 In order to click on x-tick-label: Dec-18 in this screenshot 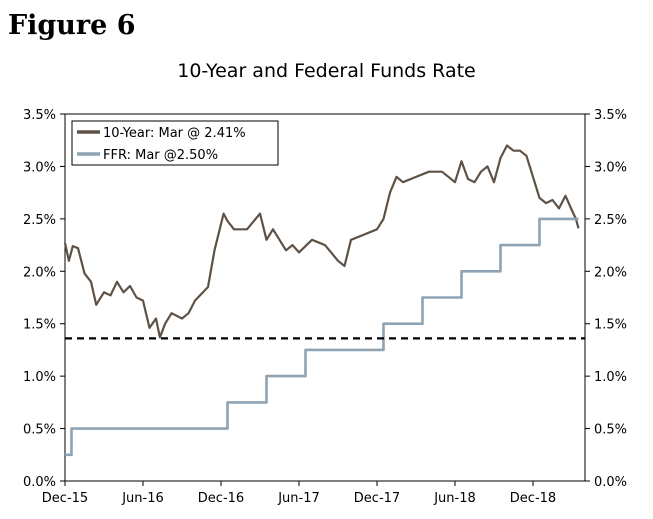, I will do `click(533, 498)`.